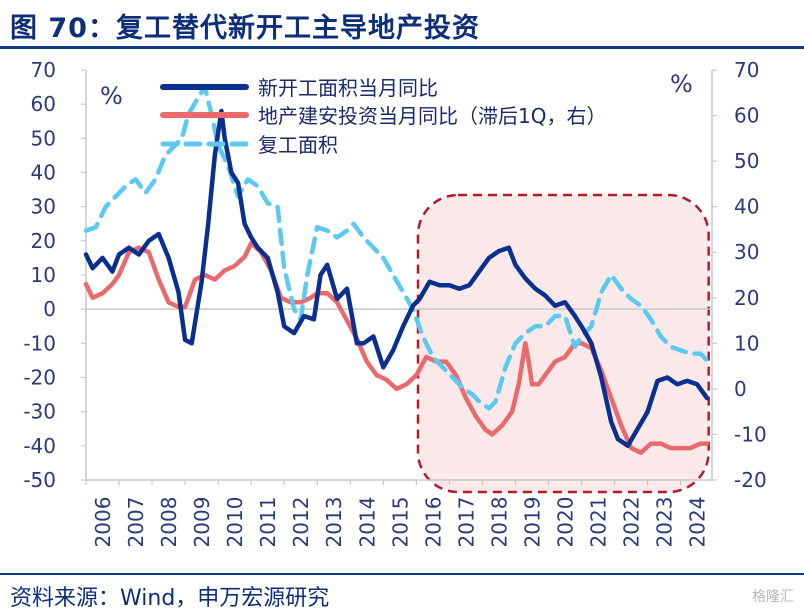 The image size is (804, 613). I want to click on right-tick-label: 60, so click(746, 116).